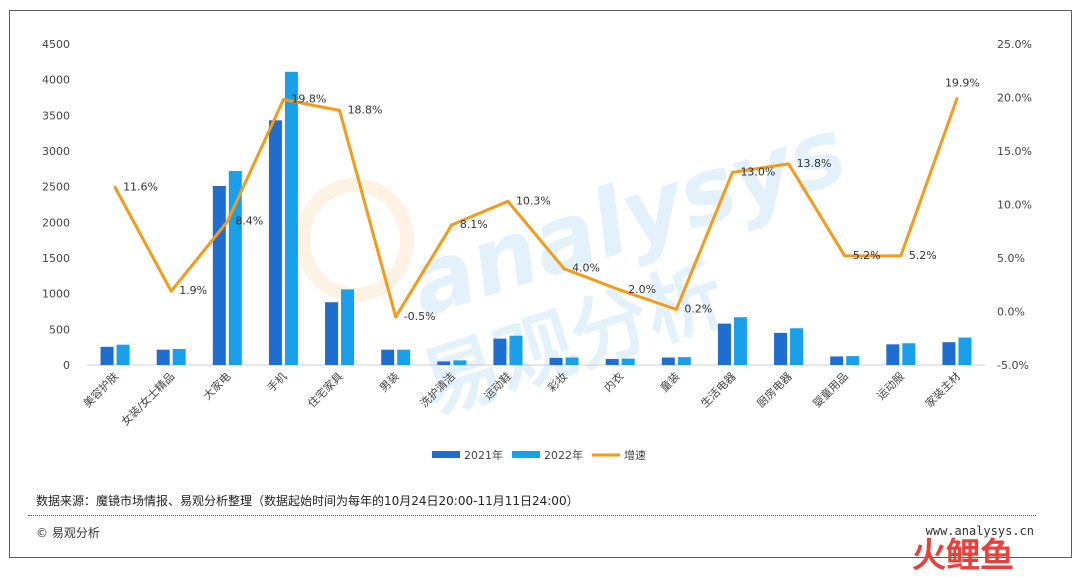  Describe the element at coordinates (890, 386) in the screenshot. I see `x-category-label: 运动服` at that location.